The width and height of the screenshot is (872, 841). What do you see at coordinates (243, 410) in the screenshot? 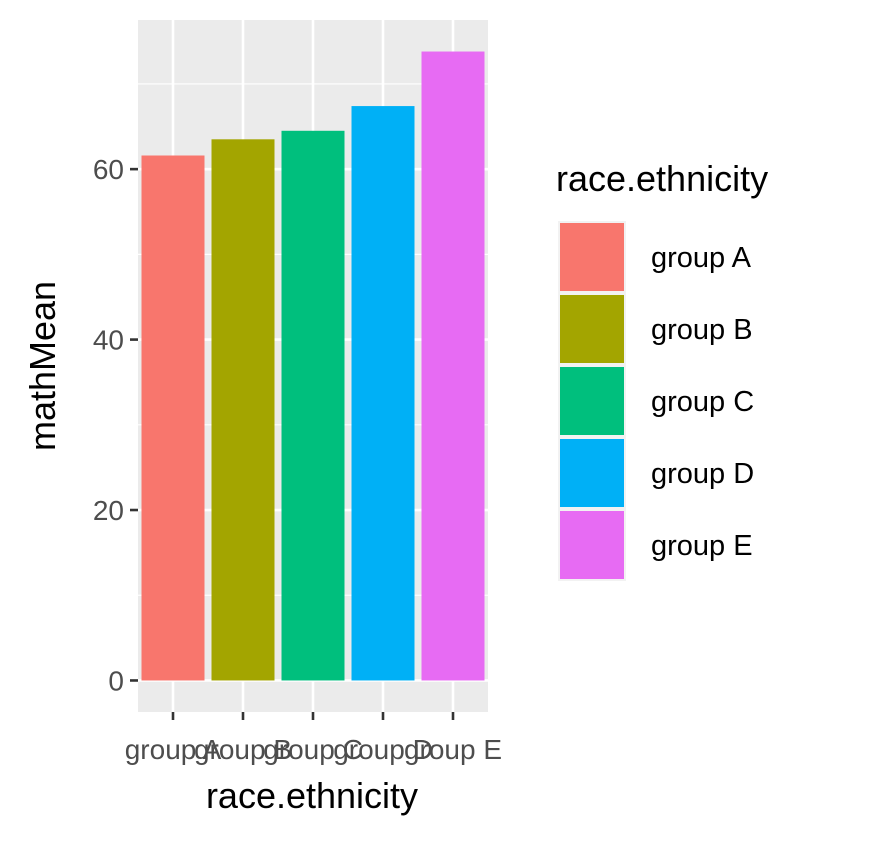
I see `bar-group-B` at bounding box center [243, 410].